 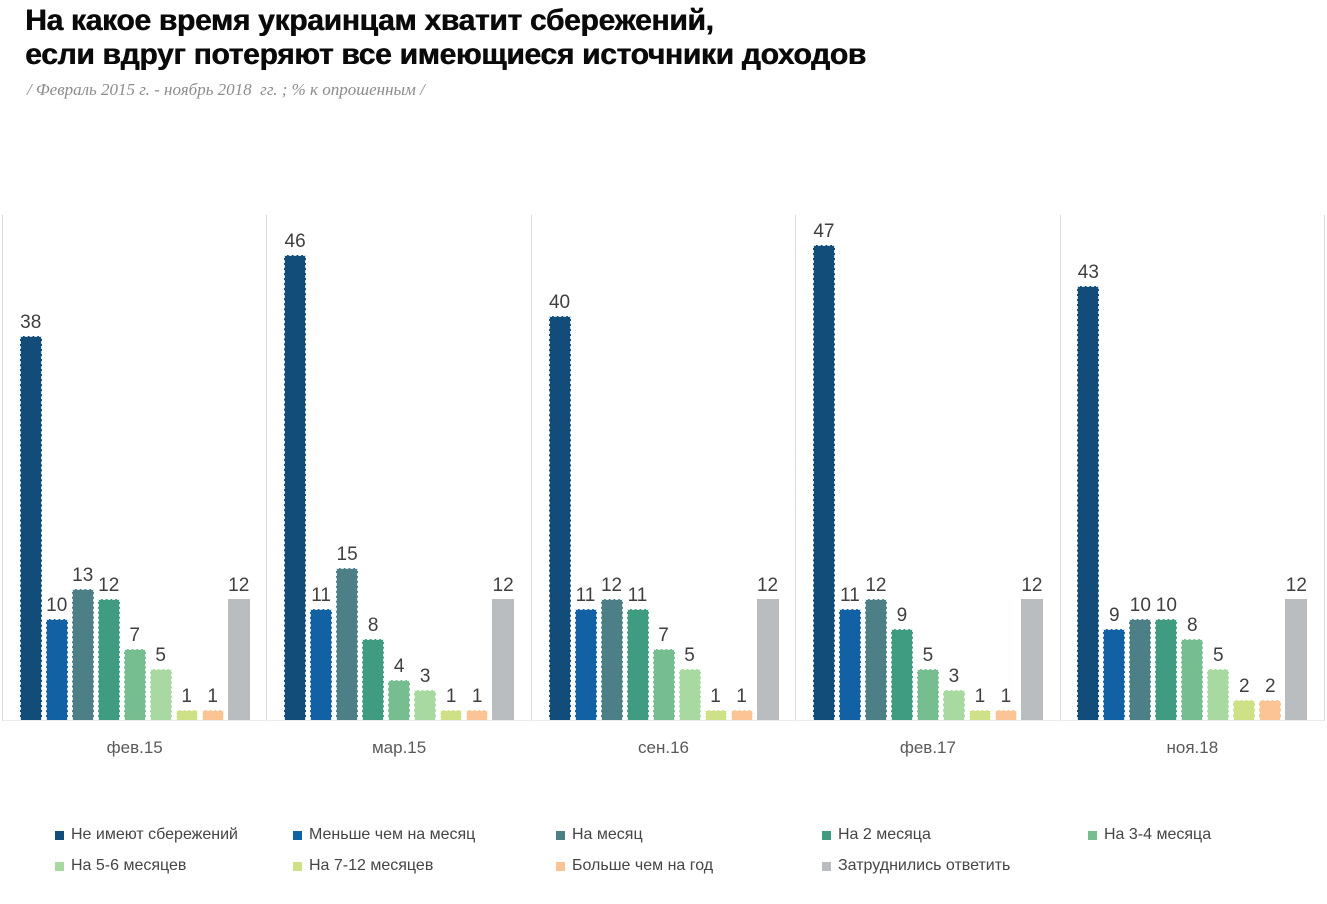 I want to click on bar-group: 47 11 12 9 5 3 1 1 12, so click(x=927, y=470).